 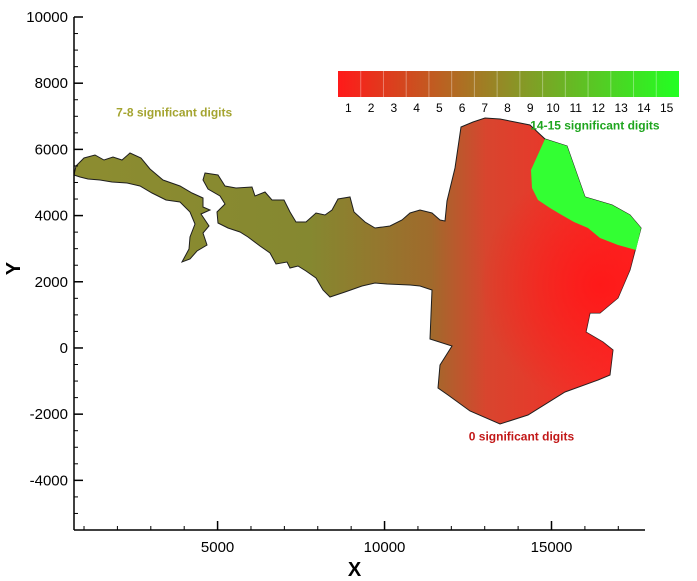 What do you see at coordinates (393, 108) in the screenshot?
I see `colorbar-label: 3` at bounding box center [393, 108].